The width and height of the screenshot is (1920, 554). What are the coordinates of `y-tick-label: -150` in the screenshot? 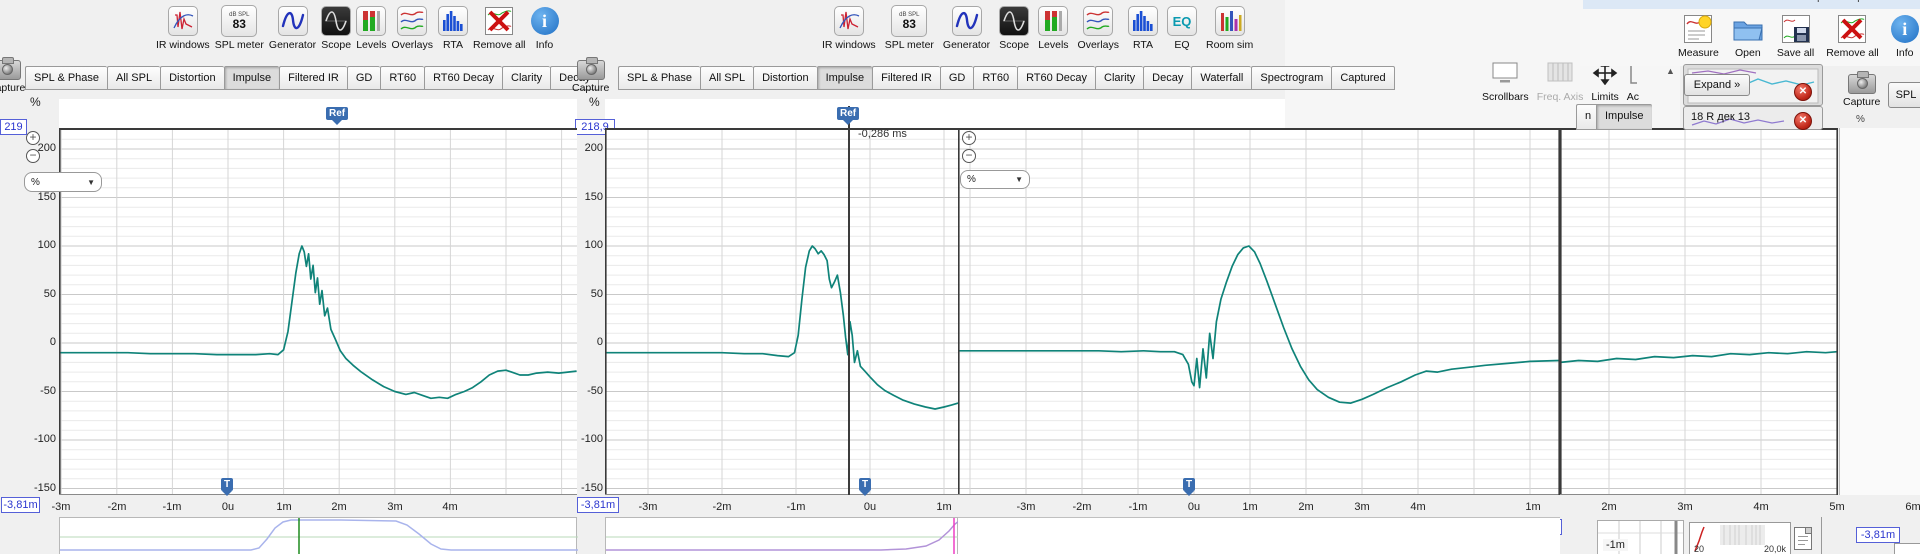 It's located at (591, 487).